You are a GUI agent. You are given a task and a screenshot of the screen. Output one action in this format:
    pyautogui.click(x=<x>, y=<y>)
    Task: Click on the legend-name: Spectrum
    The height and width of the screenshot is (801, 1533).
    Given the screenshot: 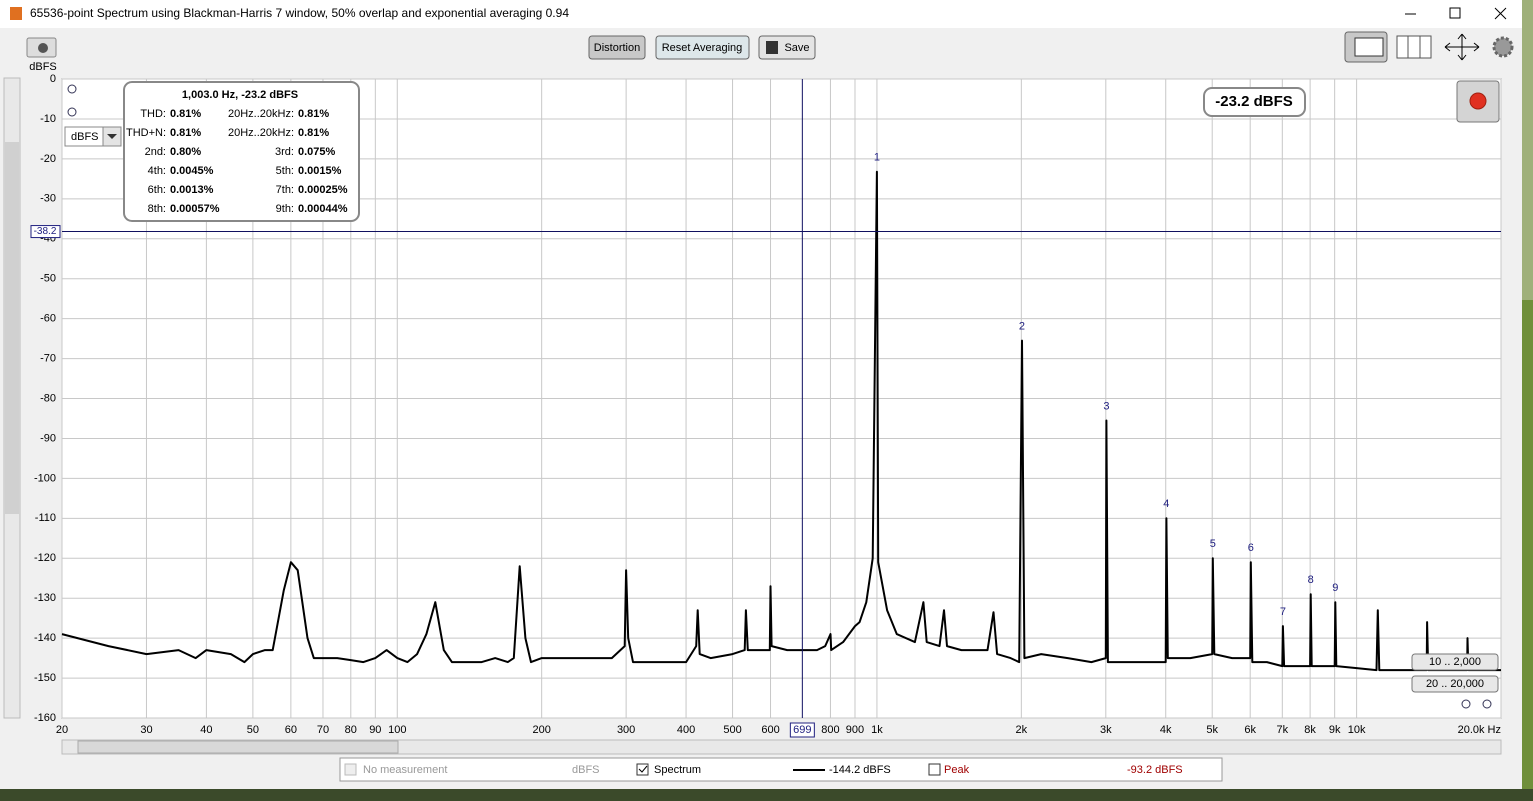 What is the action you would take?
    pyautogui.click(x=677, y=770)
    